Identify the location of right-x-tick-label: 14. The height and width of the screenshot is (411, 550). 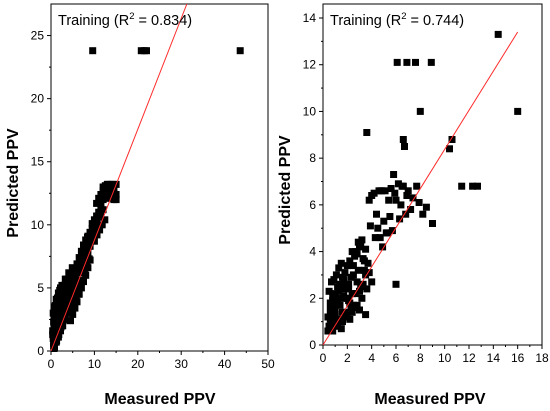
(494, 358).